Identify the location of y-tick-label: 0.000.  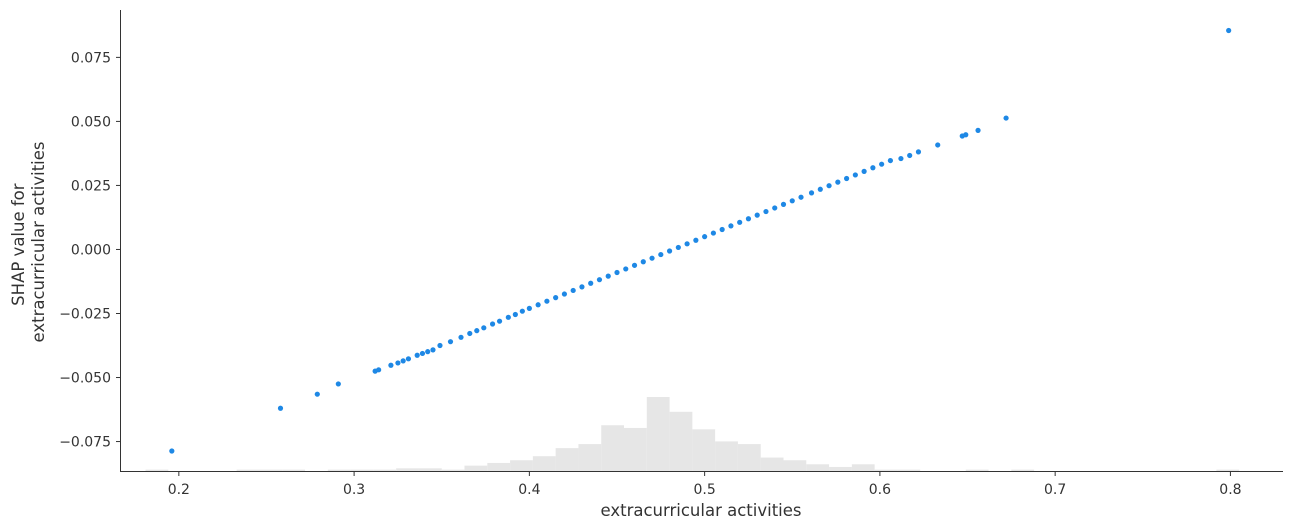
(91, 250).